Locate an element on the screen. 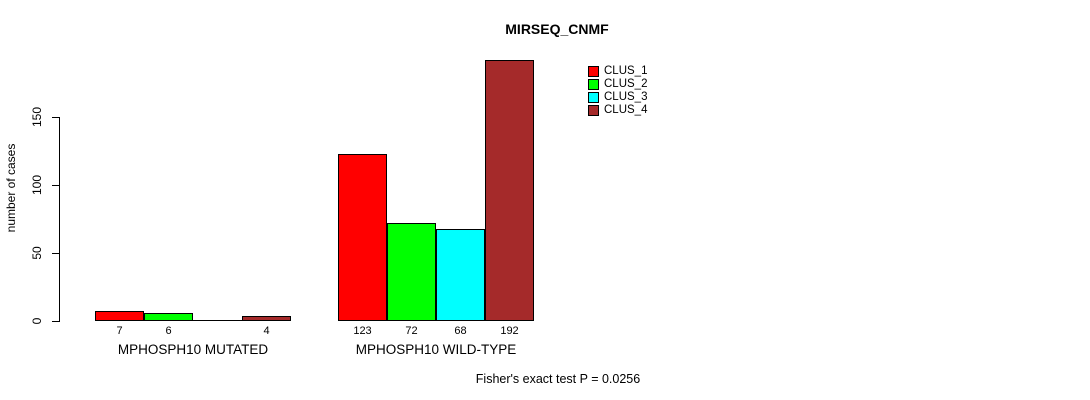  legend-label: CLUS_2 is located at coordinates (626, 84).